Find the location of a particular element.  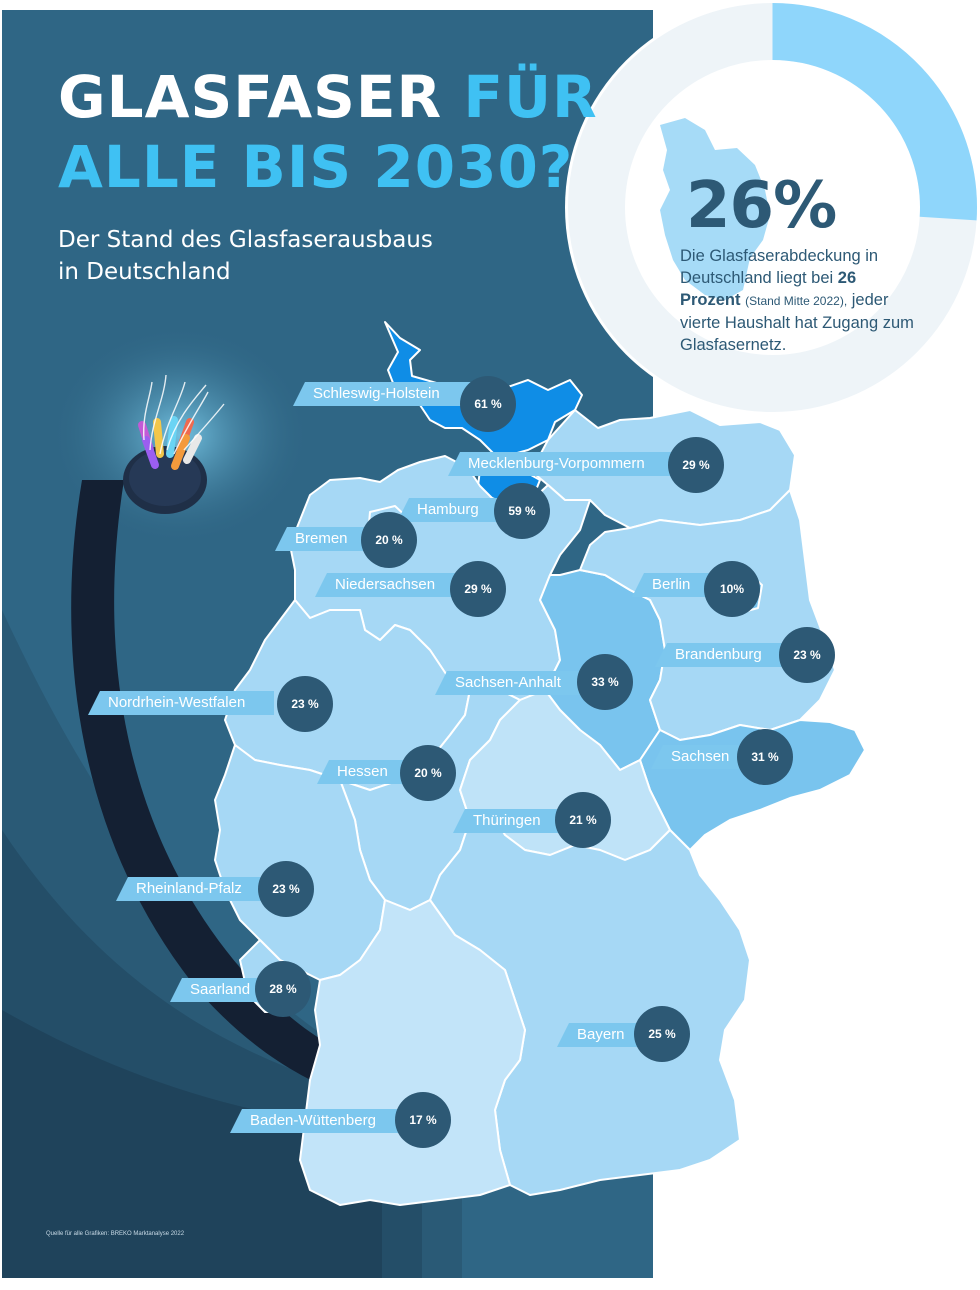

state-value-hamburg: 59 % is located at coordinates (522, 511).